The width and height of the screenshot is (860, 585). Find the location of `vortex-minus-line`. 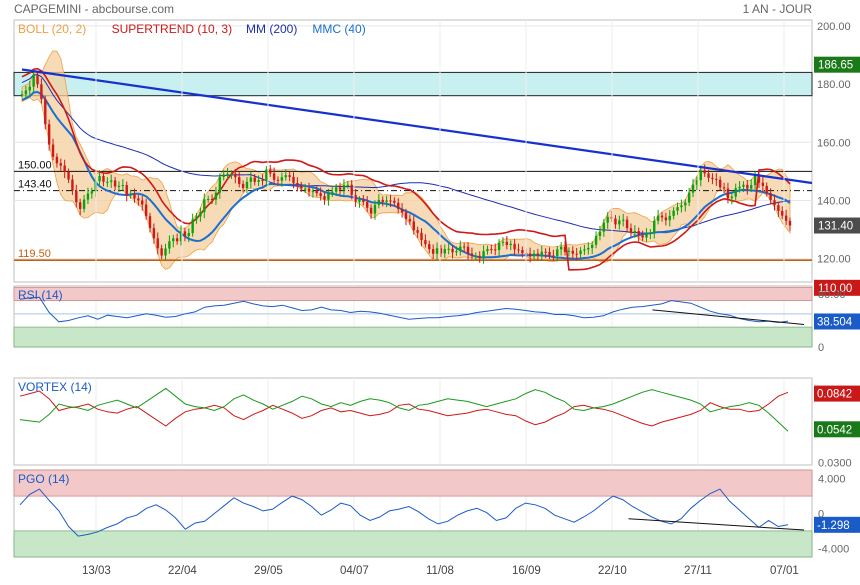

vortex-minus-line is located at coordinates (404, 409).